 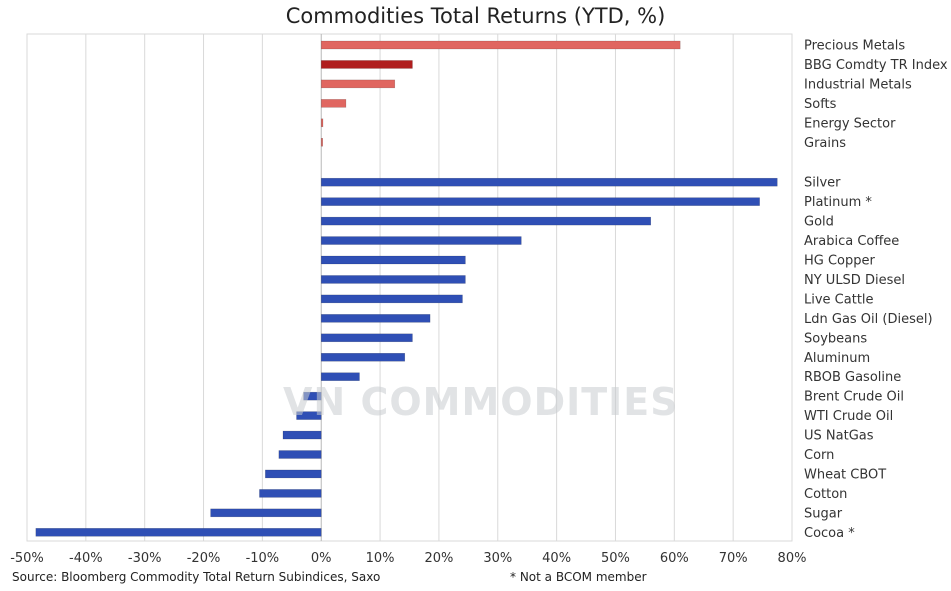 I want to click on x-tick-label: -20%, so click(x=204, y=558).